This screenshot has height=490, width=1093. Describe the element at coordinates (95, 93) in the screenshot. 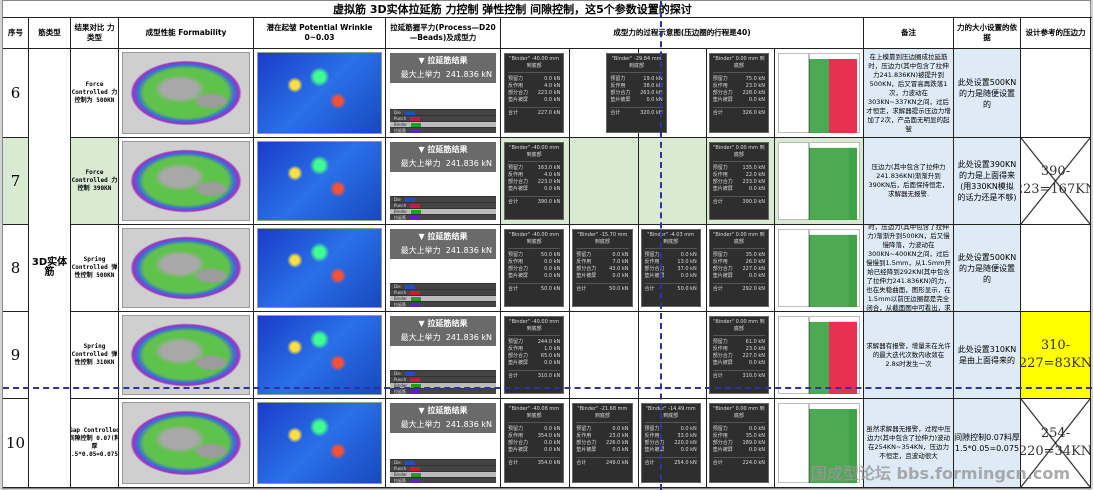

I see `force-type: Force Controlled 力控制为 500KN` at that location.